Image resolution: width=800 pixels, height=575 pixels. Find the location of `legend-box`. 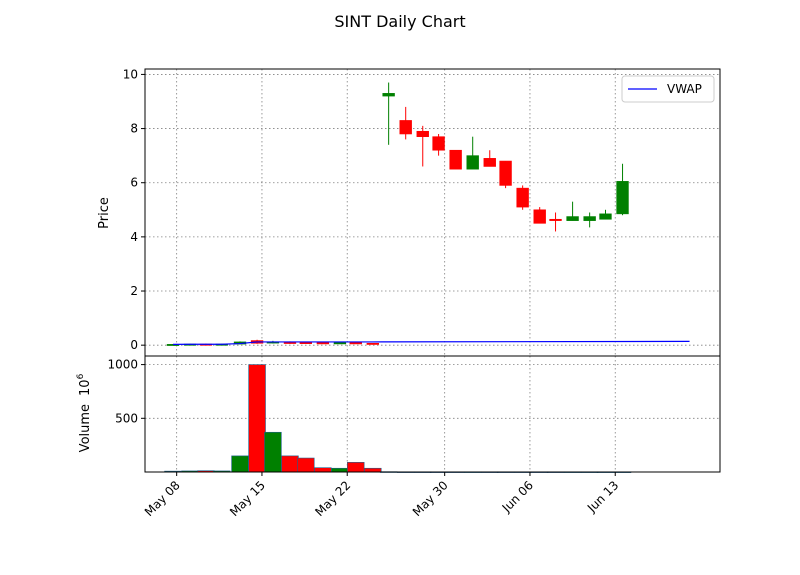

legend-box is located at coordinates (668, 89).